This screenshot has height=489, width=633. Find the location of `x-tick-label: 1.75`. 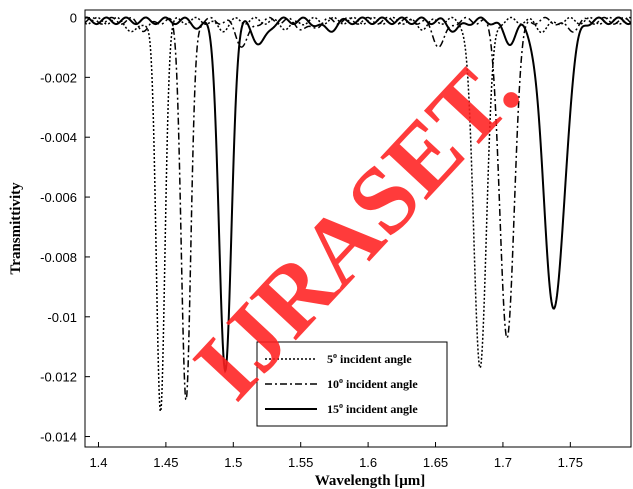

x-tick-label: 1.75 is located at coordinates (570, 462).